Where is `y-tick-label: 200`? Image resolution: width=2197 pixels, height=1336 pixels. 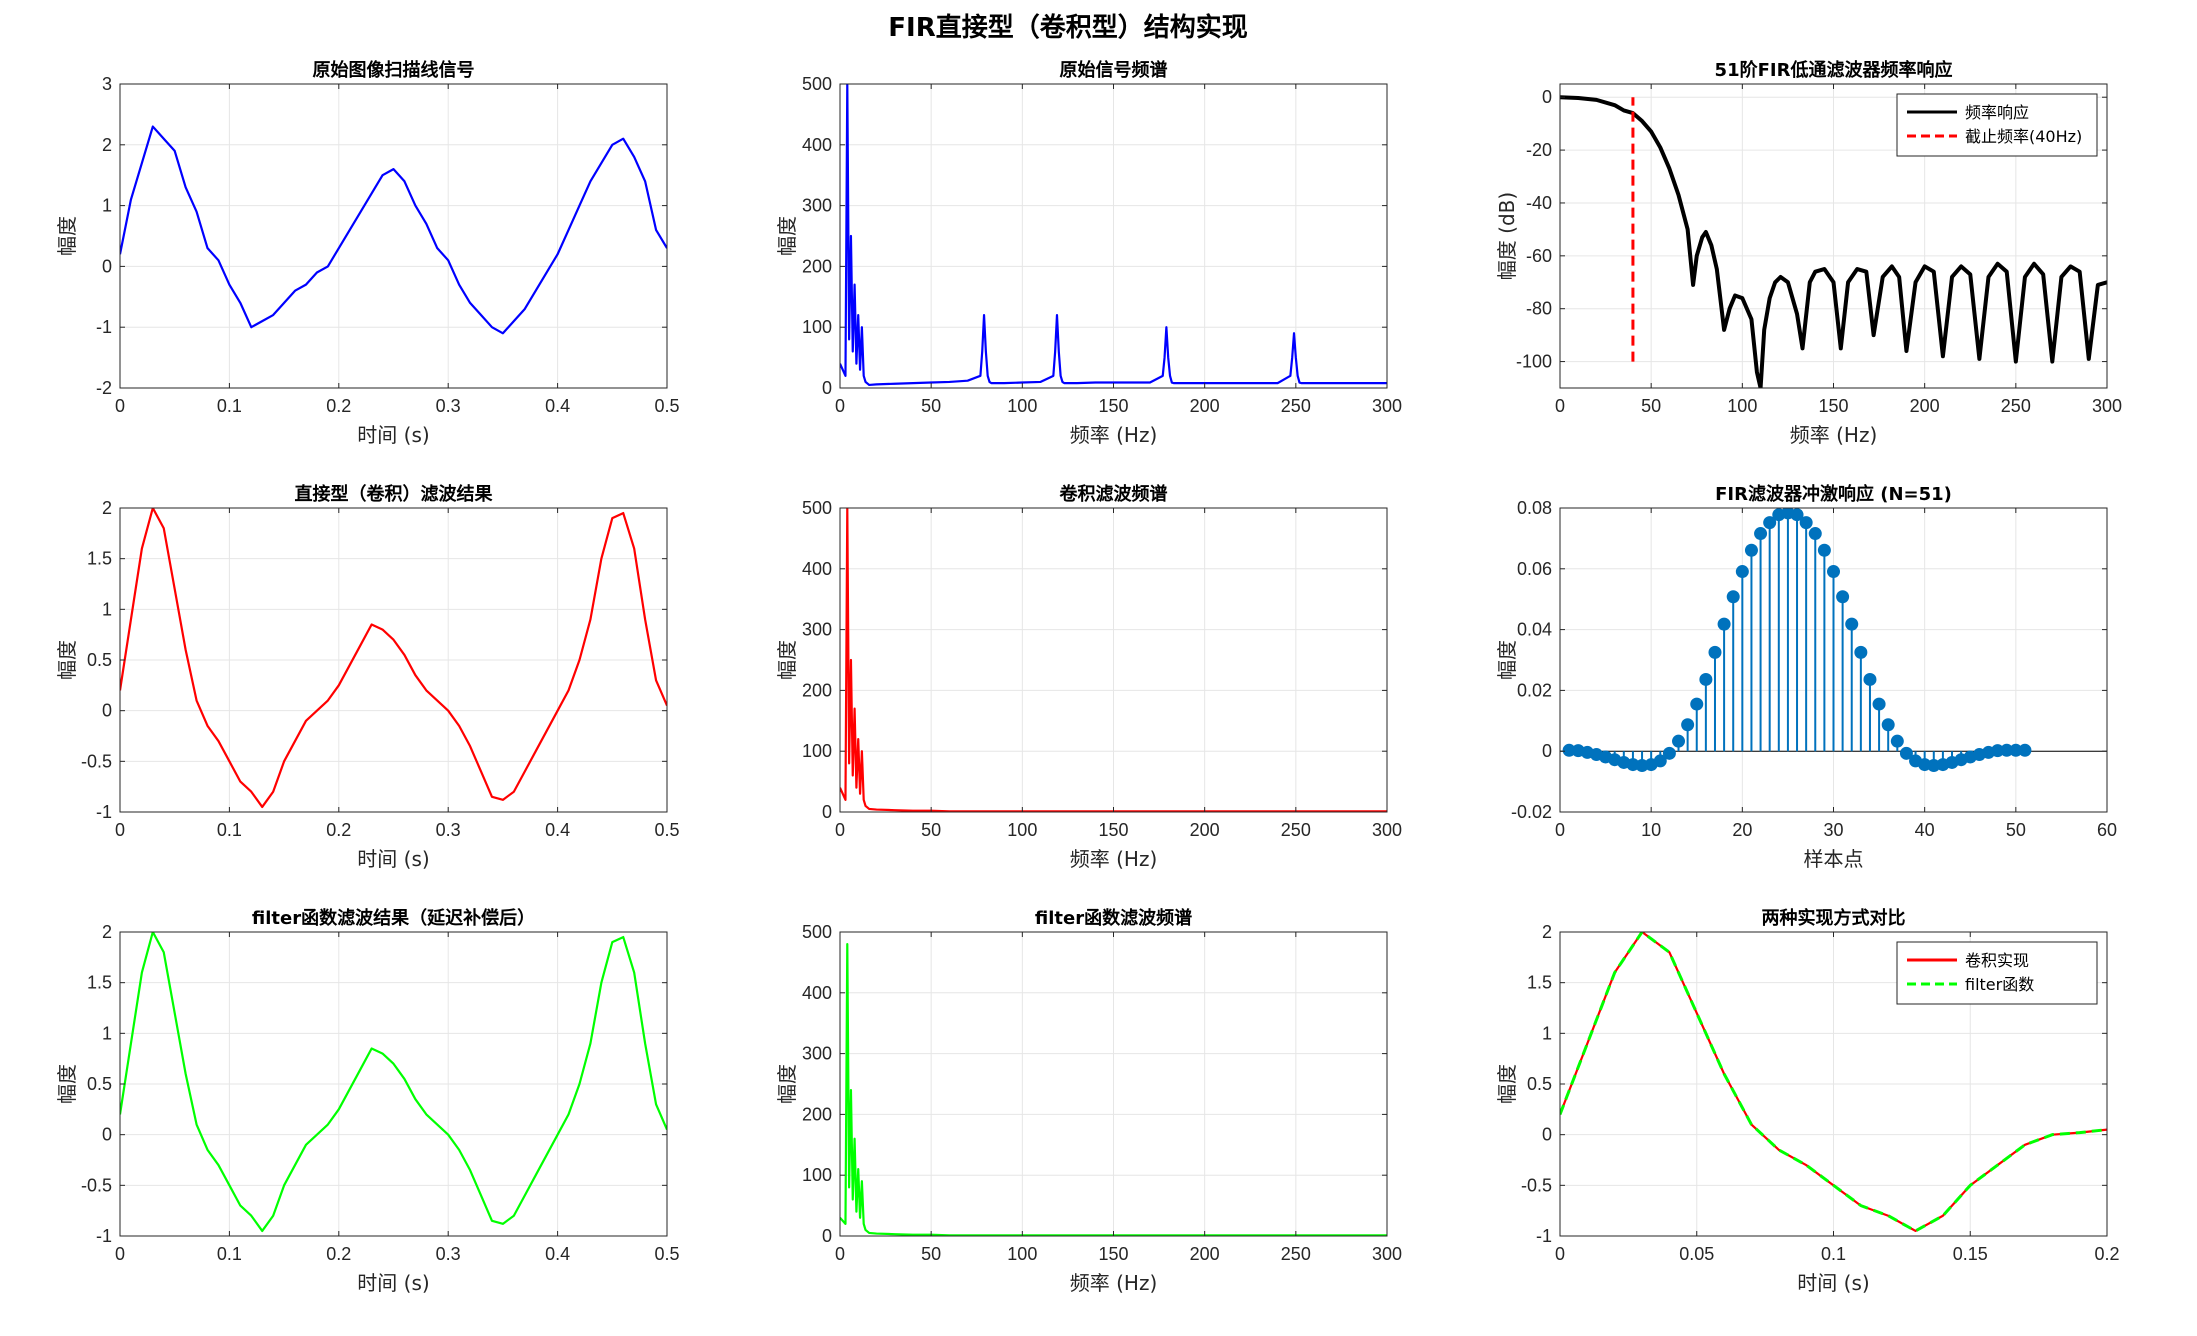
y-tick-label: 200 is located at coordinates (817, 690).